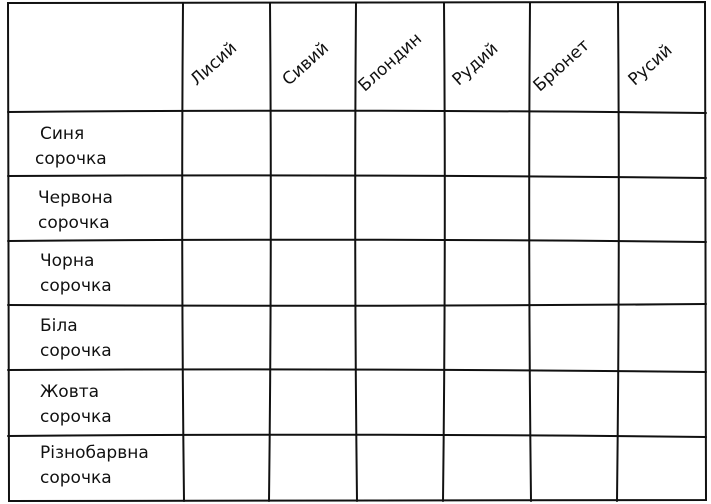  I want to click on row-label: Різнобарвна сорочка, so click(94, 466).